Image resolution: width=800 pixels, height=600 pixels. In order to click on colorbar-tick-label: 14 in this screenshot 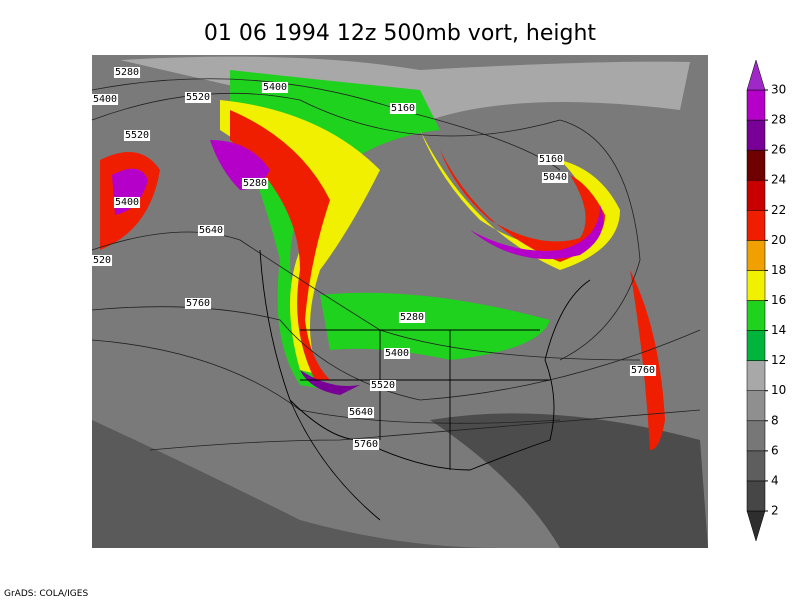, I will do `click(778, 330)`.